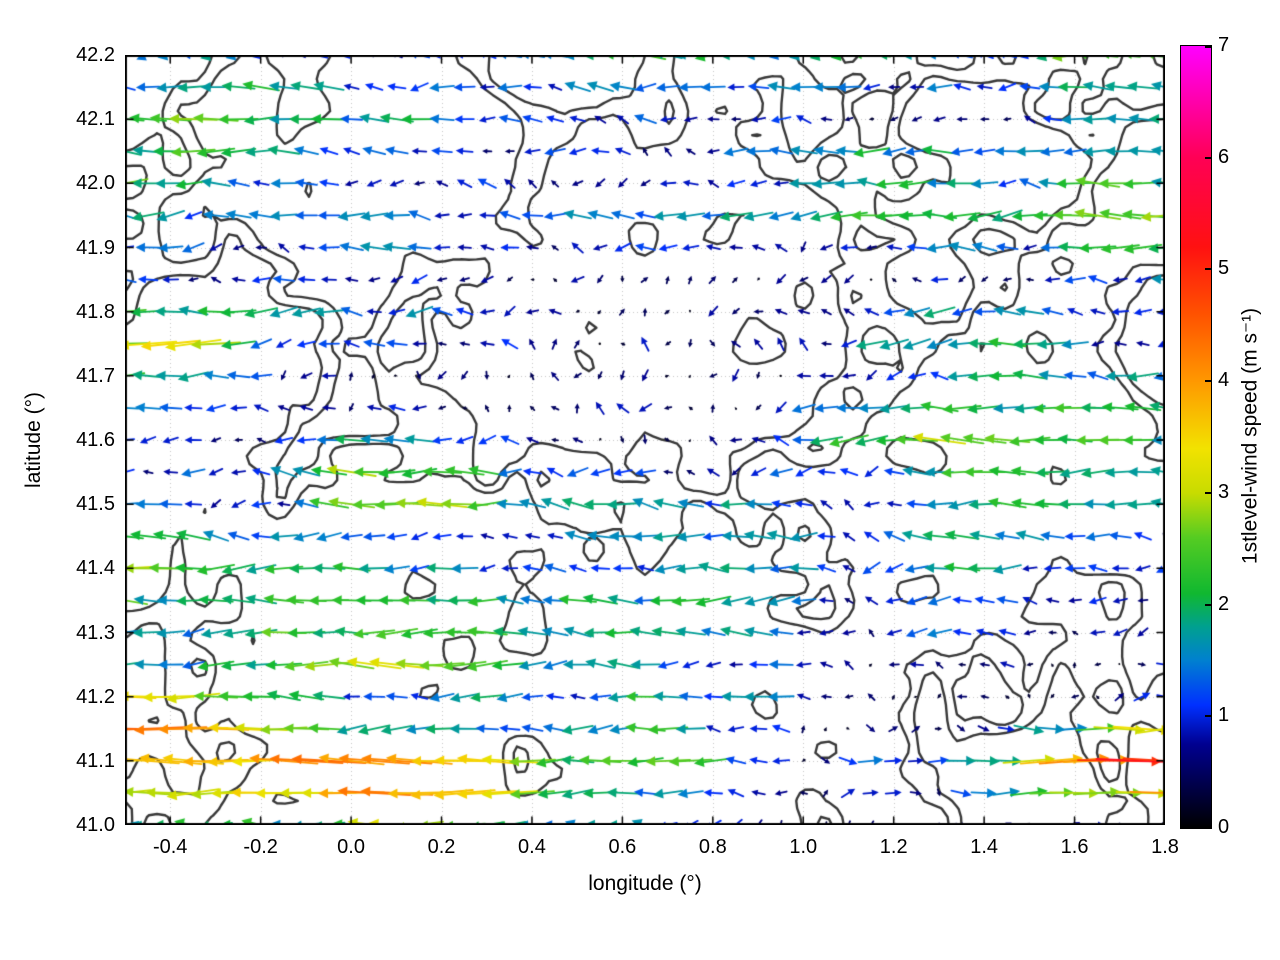  What do you see at coordinates (1224, 380) in the screenshot?
I see `colorbar-tick-label: 4` at bounding box center [1224, 380].